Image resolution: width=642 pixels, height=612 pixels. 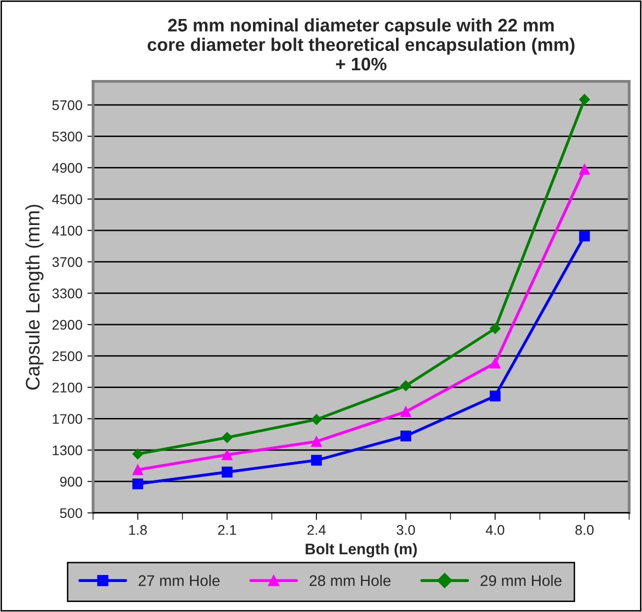 I want to click on legend-label: 27 mm Hole, so click(x=179, y=580).